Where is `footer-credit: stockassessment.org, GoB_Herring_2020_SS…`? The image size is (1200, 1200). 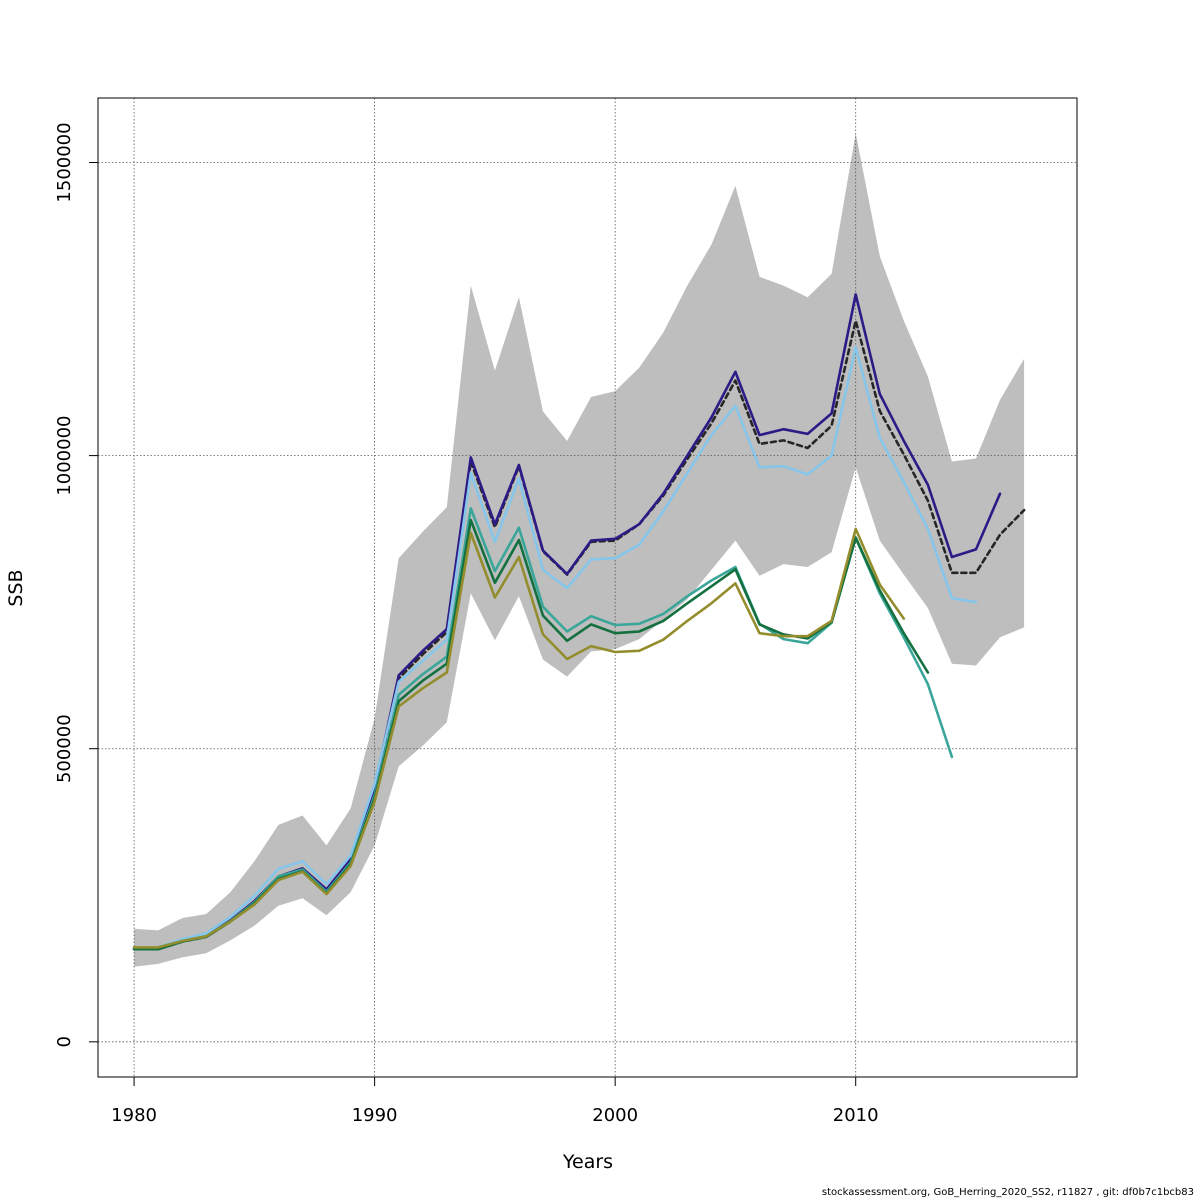
footer-credit: stockassessment.org, GoB_Herring_2020_SS… is located at coordinates (1007, 1192).